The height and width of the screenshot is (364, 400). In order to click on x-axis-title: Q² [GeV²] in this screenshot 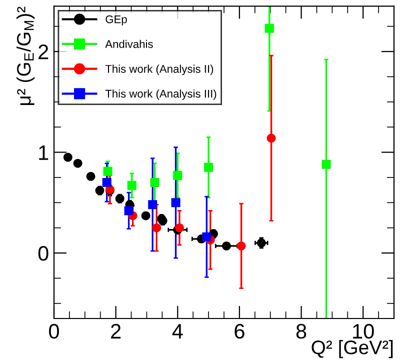, I will do `click(352, 349)`.